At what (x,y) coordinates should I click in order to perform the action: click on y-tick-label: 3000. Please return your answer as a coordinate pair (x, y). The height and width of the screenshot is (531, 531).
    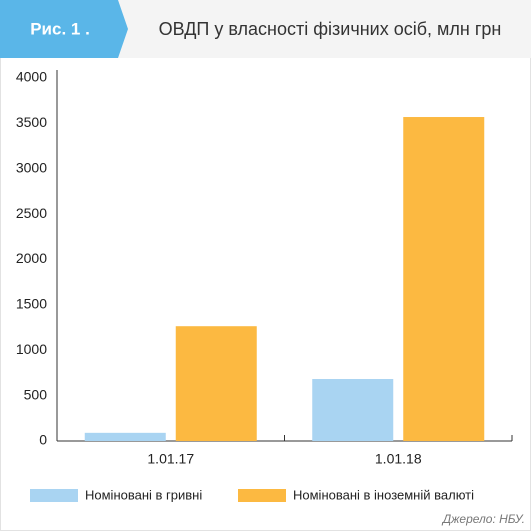
    Looking at the image, I should click on (31, 167).